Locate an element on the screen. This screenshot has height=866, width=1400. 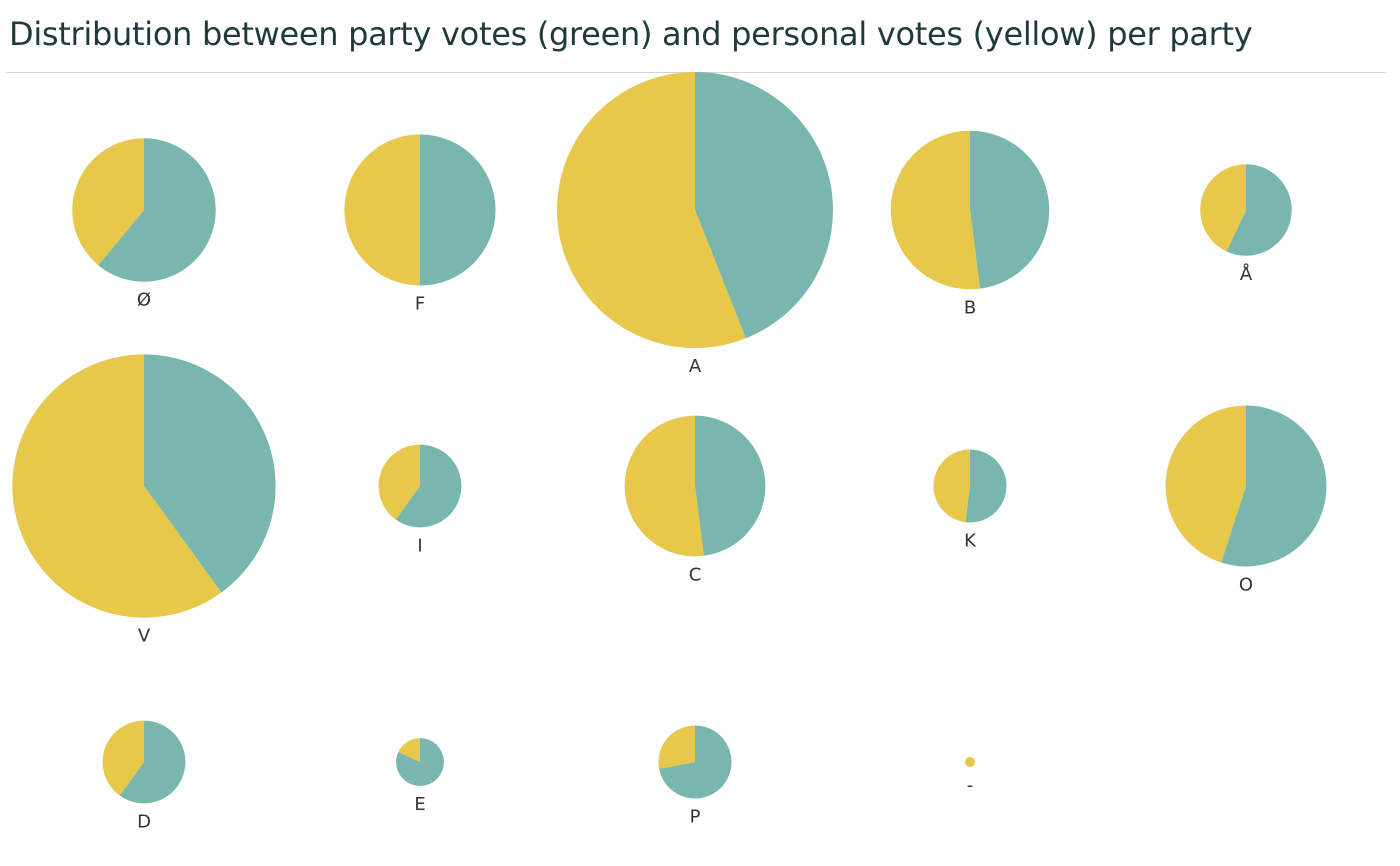
pie-12-party-votes-slice is located at coordinates (420, 762).